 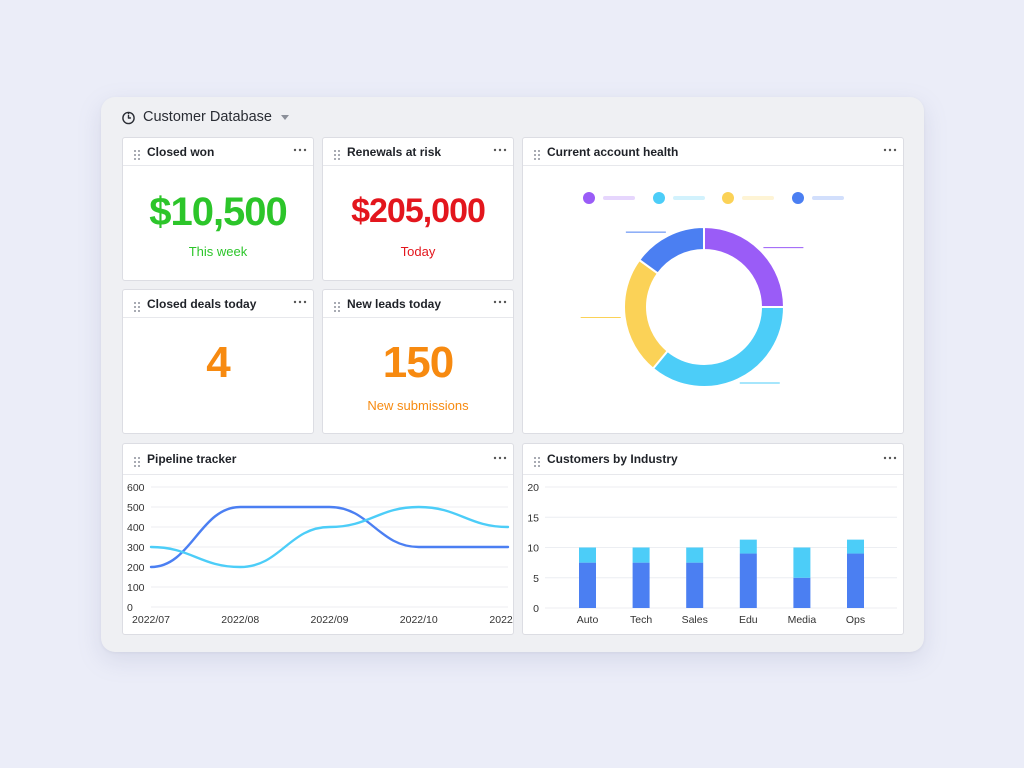 I want to click on card-title: Customers by Industry, so click(x=612, y=459).